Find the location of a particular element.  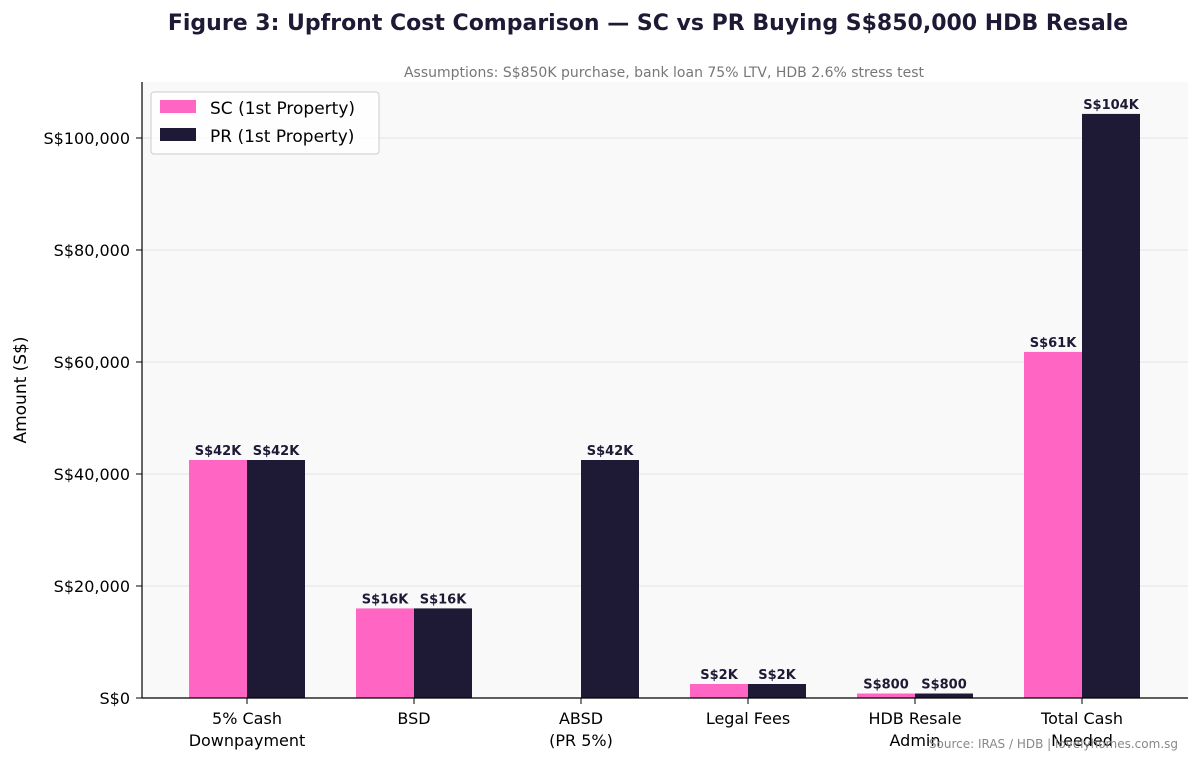

y-tick-label: S$40,000 is located at coordinates (92, 474).